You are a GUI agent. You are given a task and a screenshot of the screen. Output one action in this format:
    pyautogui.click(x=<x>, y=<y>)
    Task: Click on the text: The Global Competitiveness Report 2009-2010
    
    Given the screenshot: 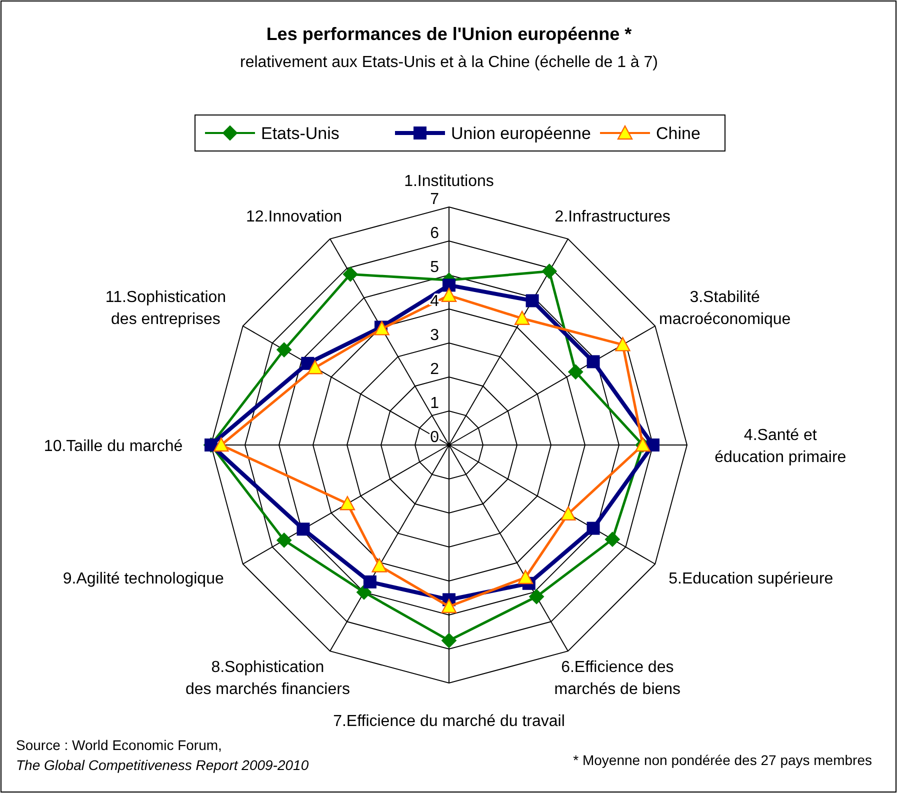 What is the action you would take?
    pyautogui.click(x=162, y=765)
    